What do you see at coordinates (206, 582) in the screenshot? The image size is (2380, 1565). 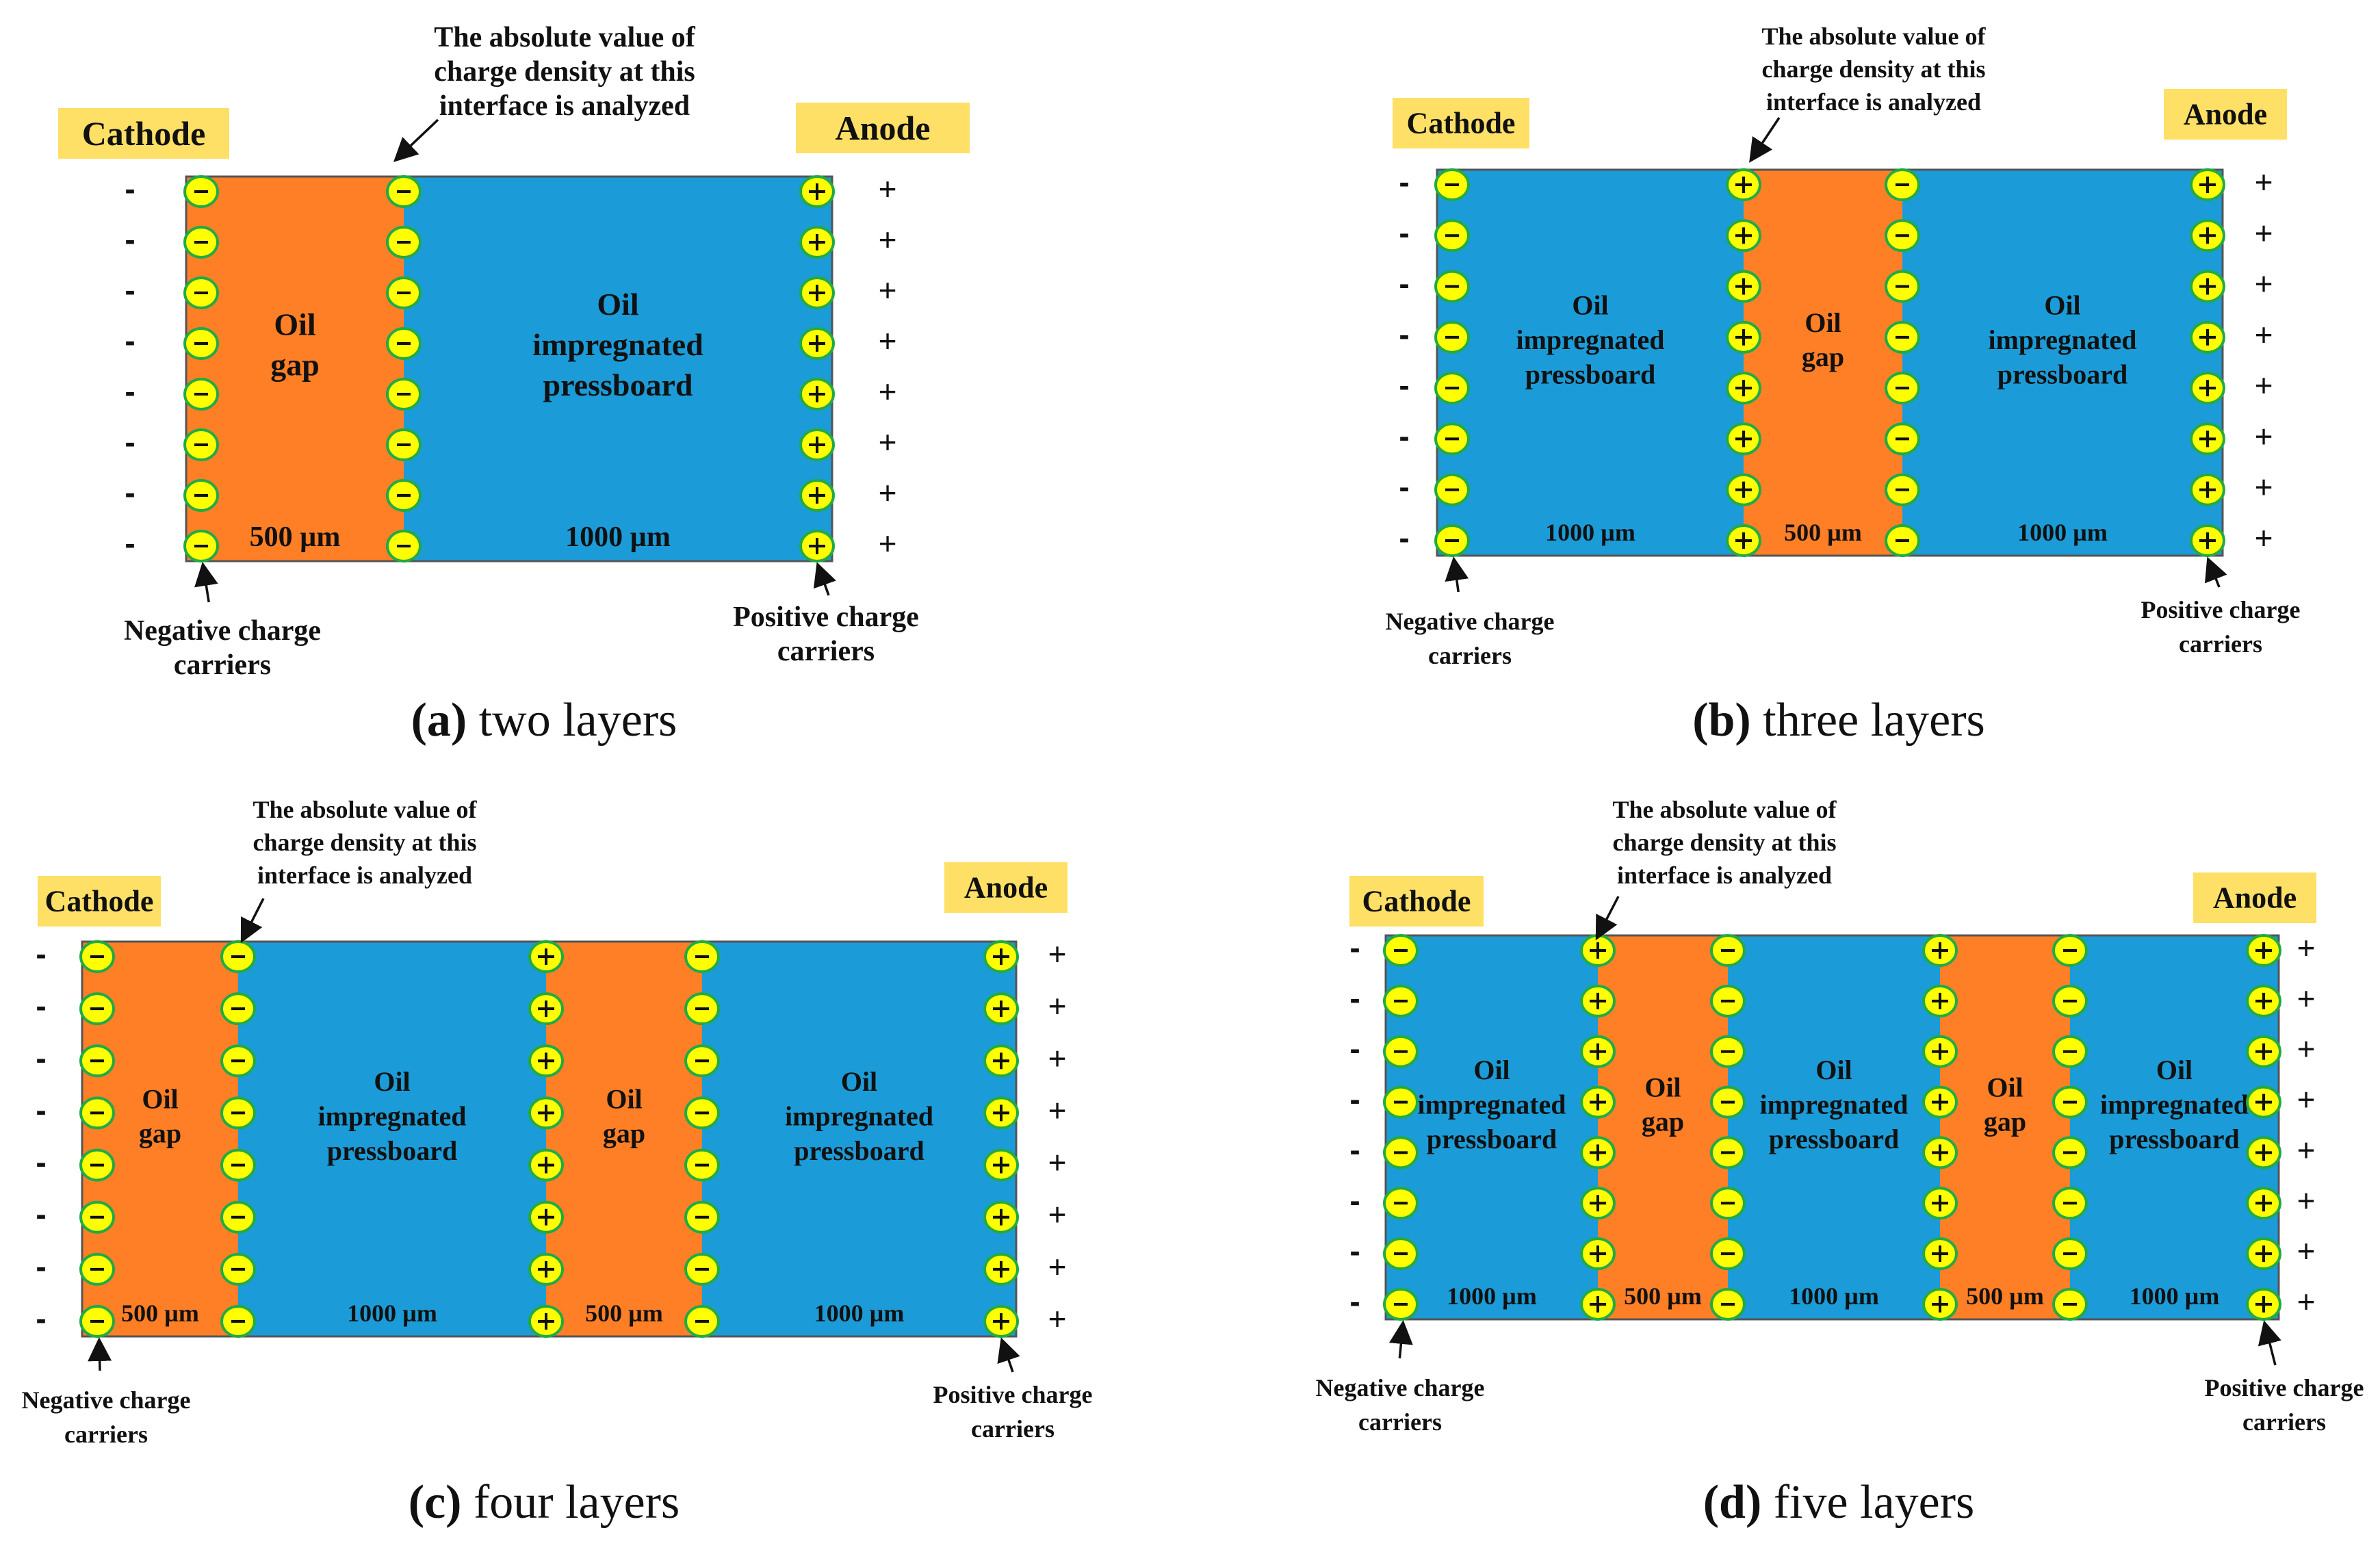 I see `negative-carriers-arrow` at bounding box center [206, 582].